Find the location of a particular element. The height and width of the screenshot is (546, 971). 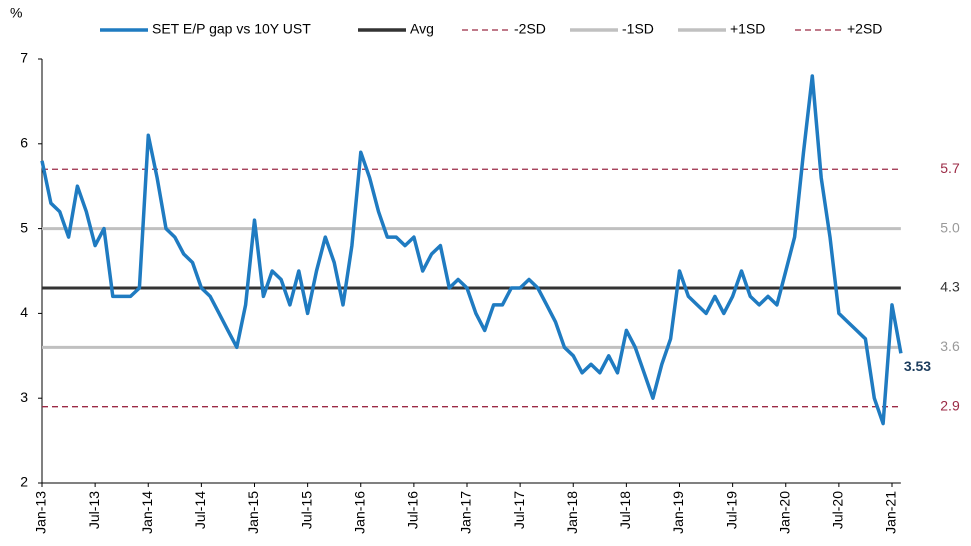

x-tick-label: Jul-13 is located at coordinates (94, 510).